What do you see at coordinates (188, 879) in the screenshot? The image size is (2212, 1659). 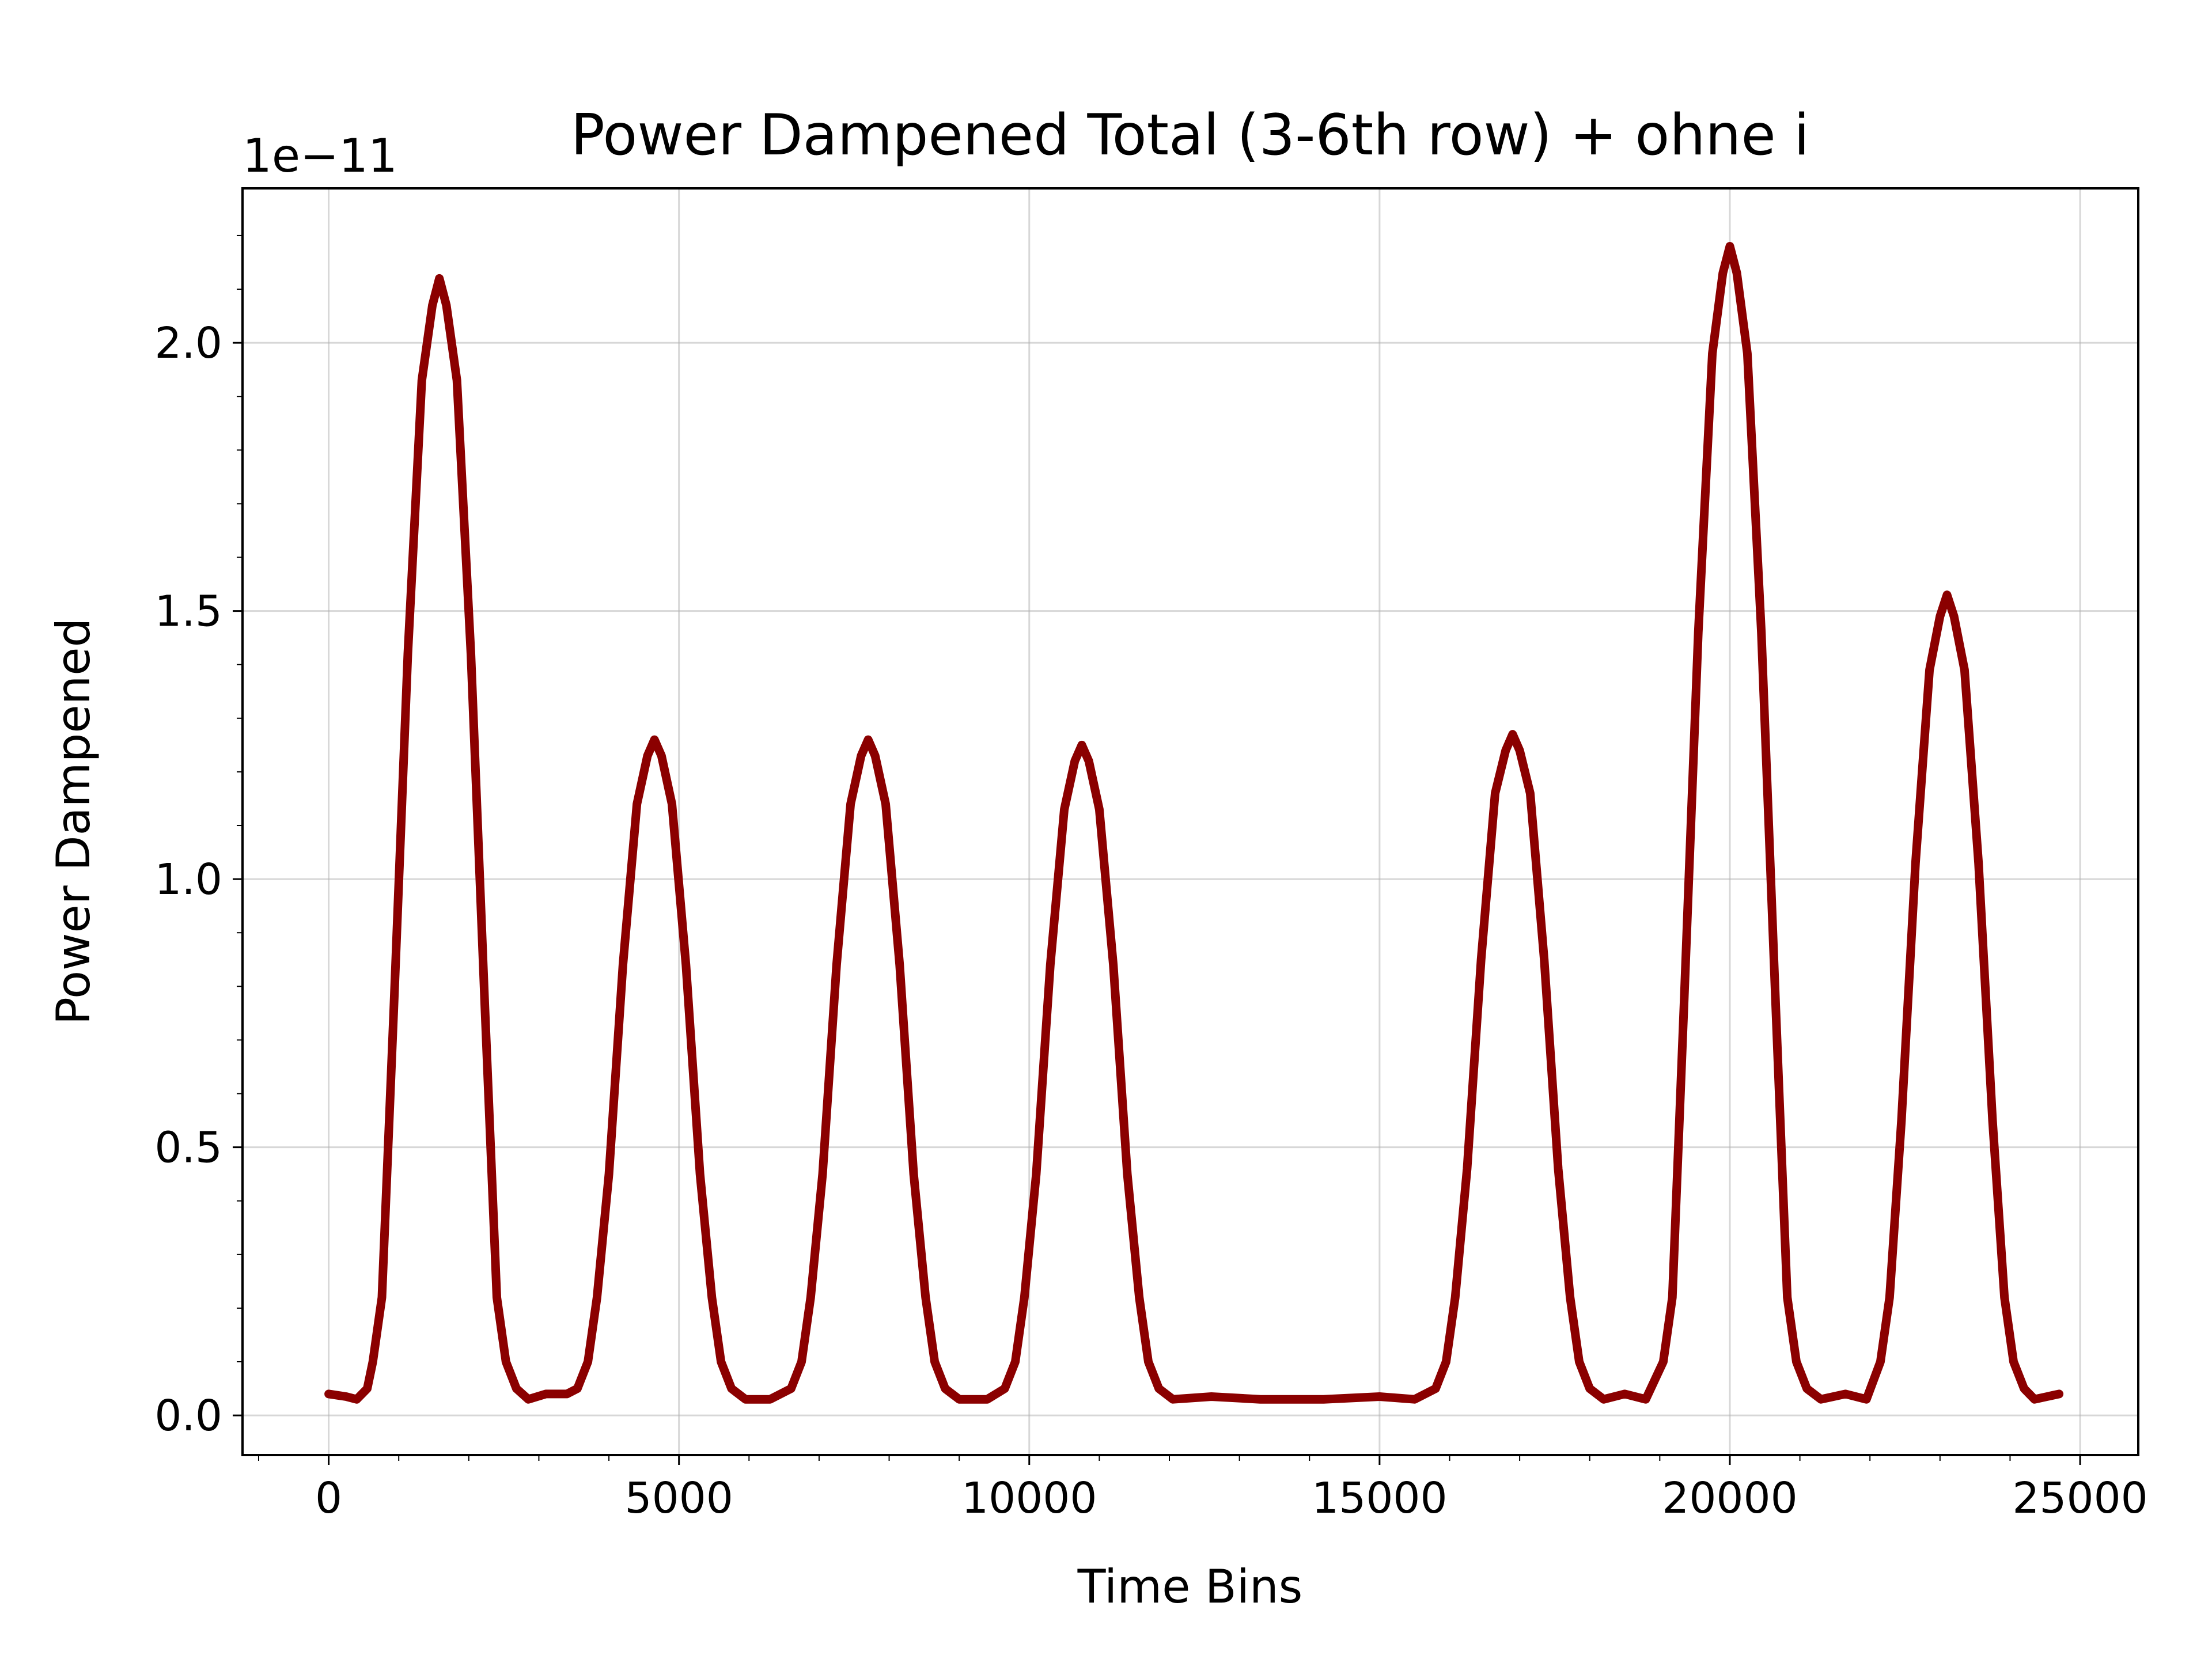 I see `y-tick-label: 1.0` at bounding box center [188, 879].